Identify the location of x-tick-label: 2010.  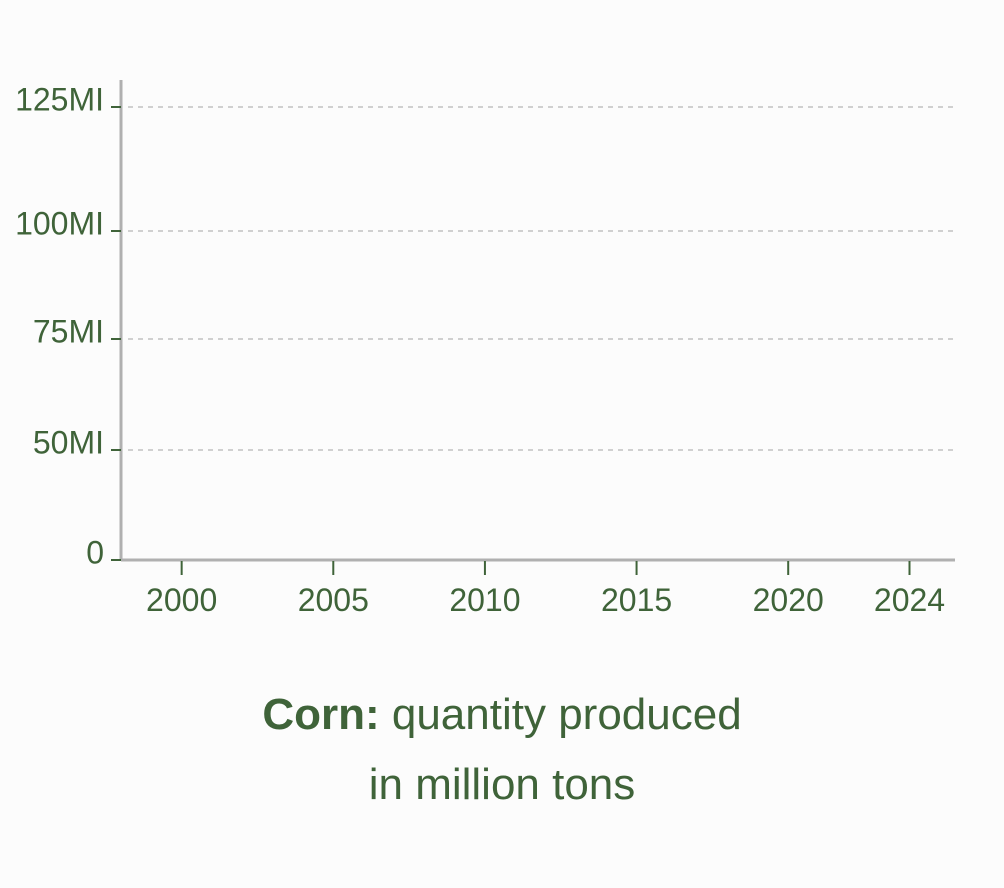
(484, 600).